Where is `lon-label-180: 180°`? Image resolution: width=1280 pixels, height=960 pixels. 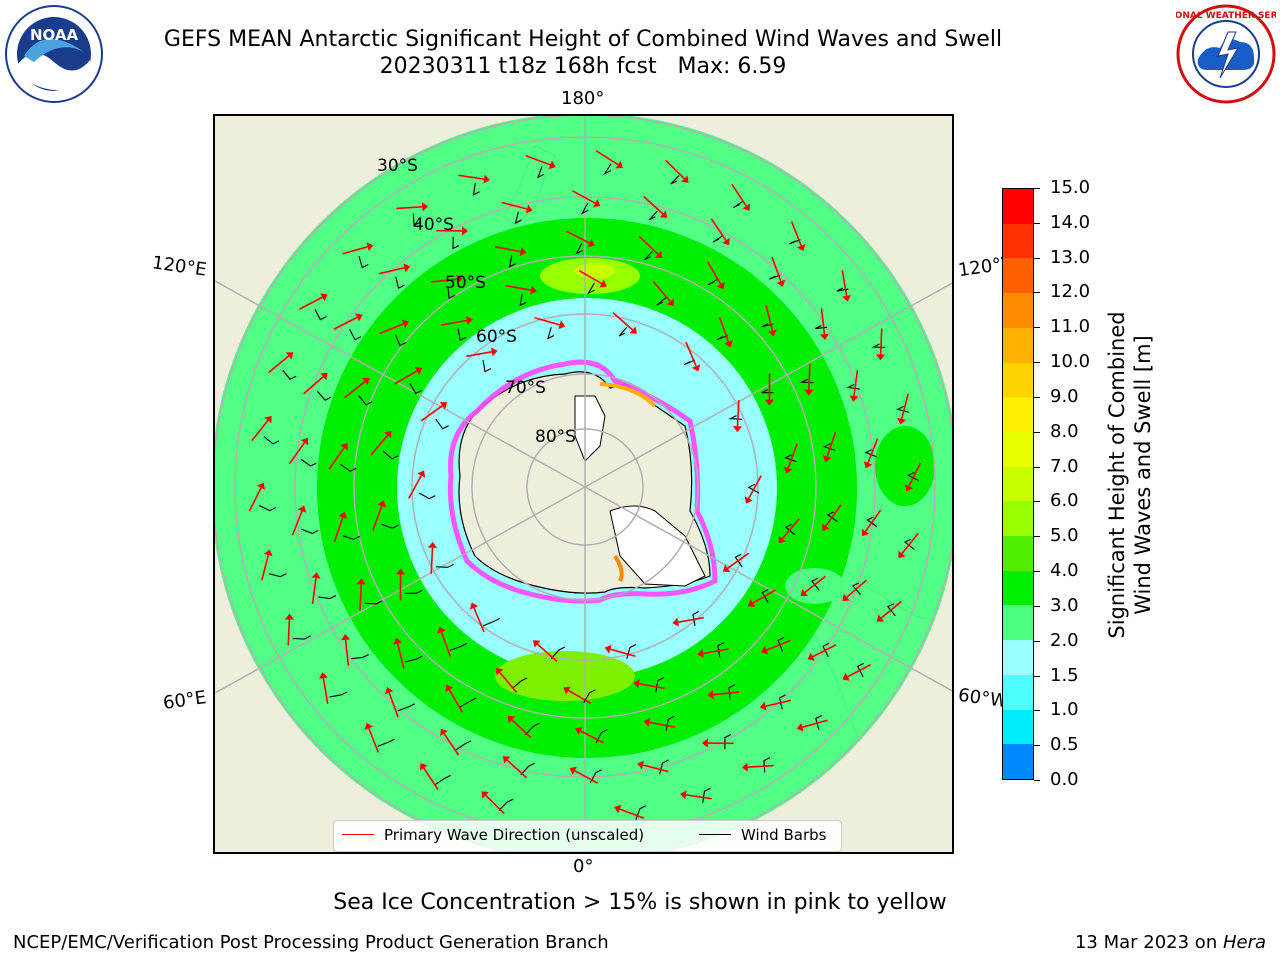 lon-label-180: 180° is located at coordinates (583, 98).